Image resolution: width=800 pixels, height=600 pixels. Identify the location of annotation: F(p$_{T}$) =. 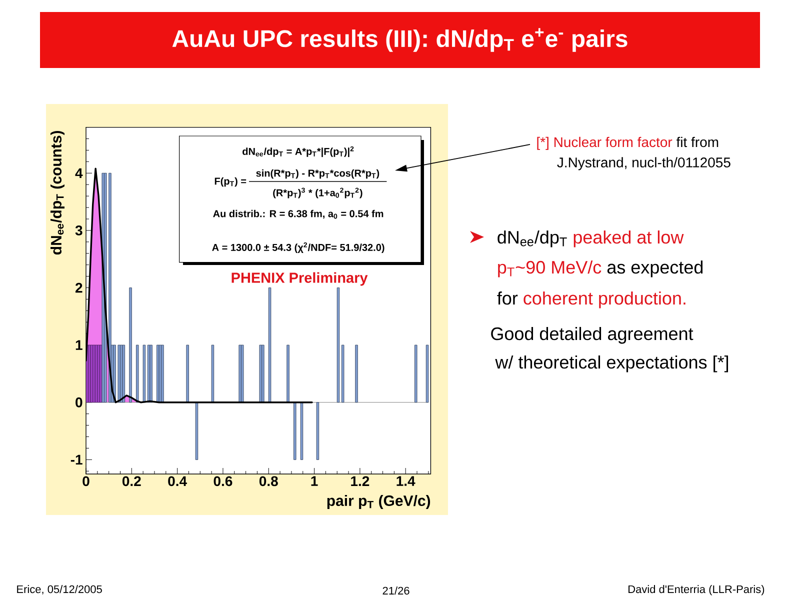
(230, 182).